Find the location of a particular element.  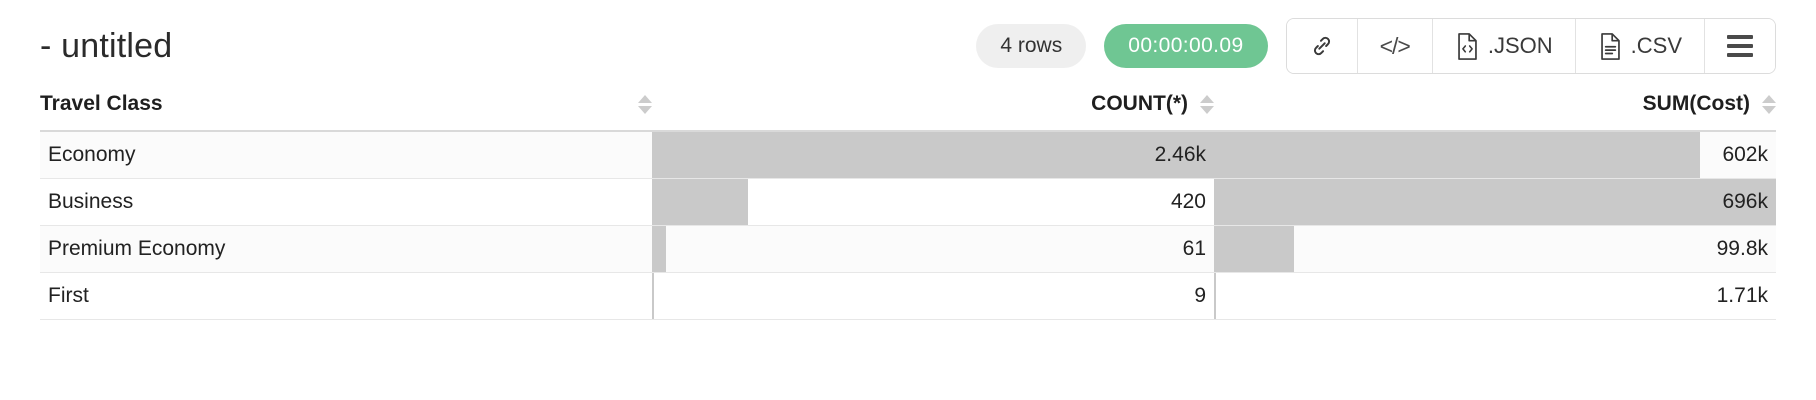

hamburger-icon is located at coordinates (1740, 46).